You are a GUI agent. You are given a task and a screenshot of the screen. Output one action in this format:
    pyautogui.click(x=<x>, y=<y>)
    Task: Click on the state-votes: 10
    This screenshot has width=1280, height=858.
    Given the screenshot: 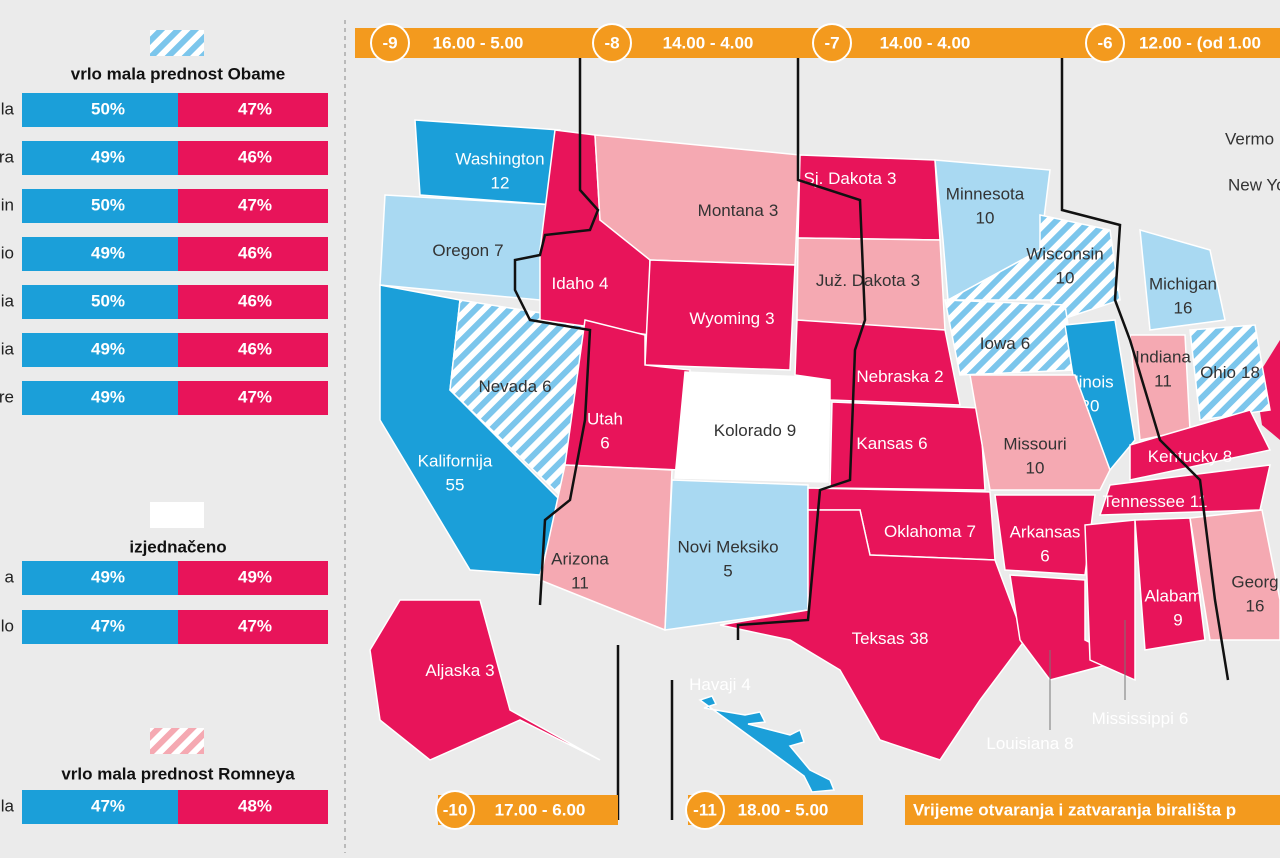 What is the action you would take?
    pyautogui.click(x=1065, y=277)
    